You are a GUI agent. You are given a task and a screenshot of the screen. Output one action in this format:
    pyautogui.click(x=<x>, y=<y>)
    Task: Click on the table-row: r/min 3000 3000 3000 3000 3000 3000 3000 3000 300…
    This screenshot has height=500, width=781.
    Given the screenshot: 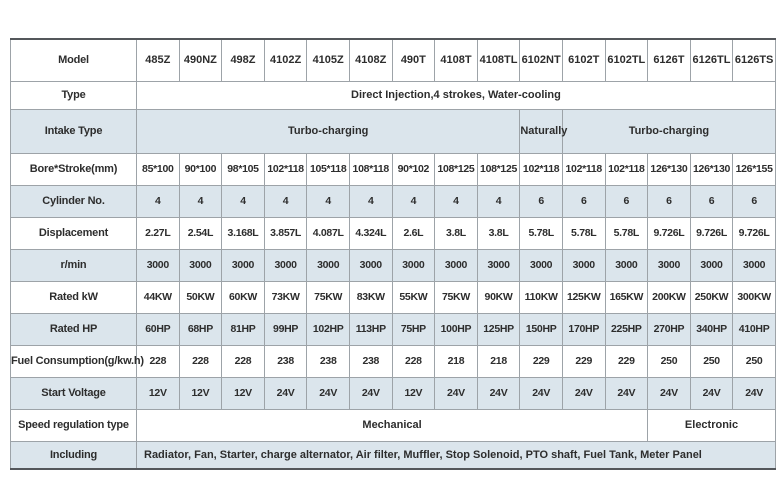 What is the action you would take?
    pyautogui.click(x=393, y=265)
    